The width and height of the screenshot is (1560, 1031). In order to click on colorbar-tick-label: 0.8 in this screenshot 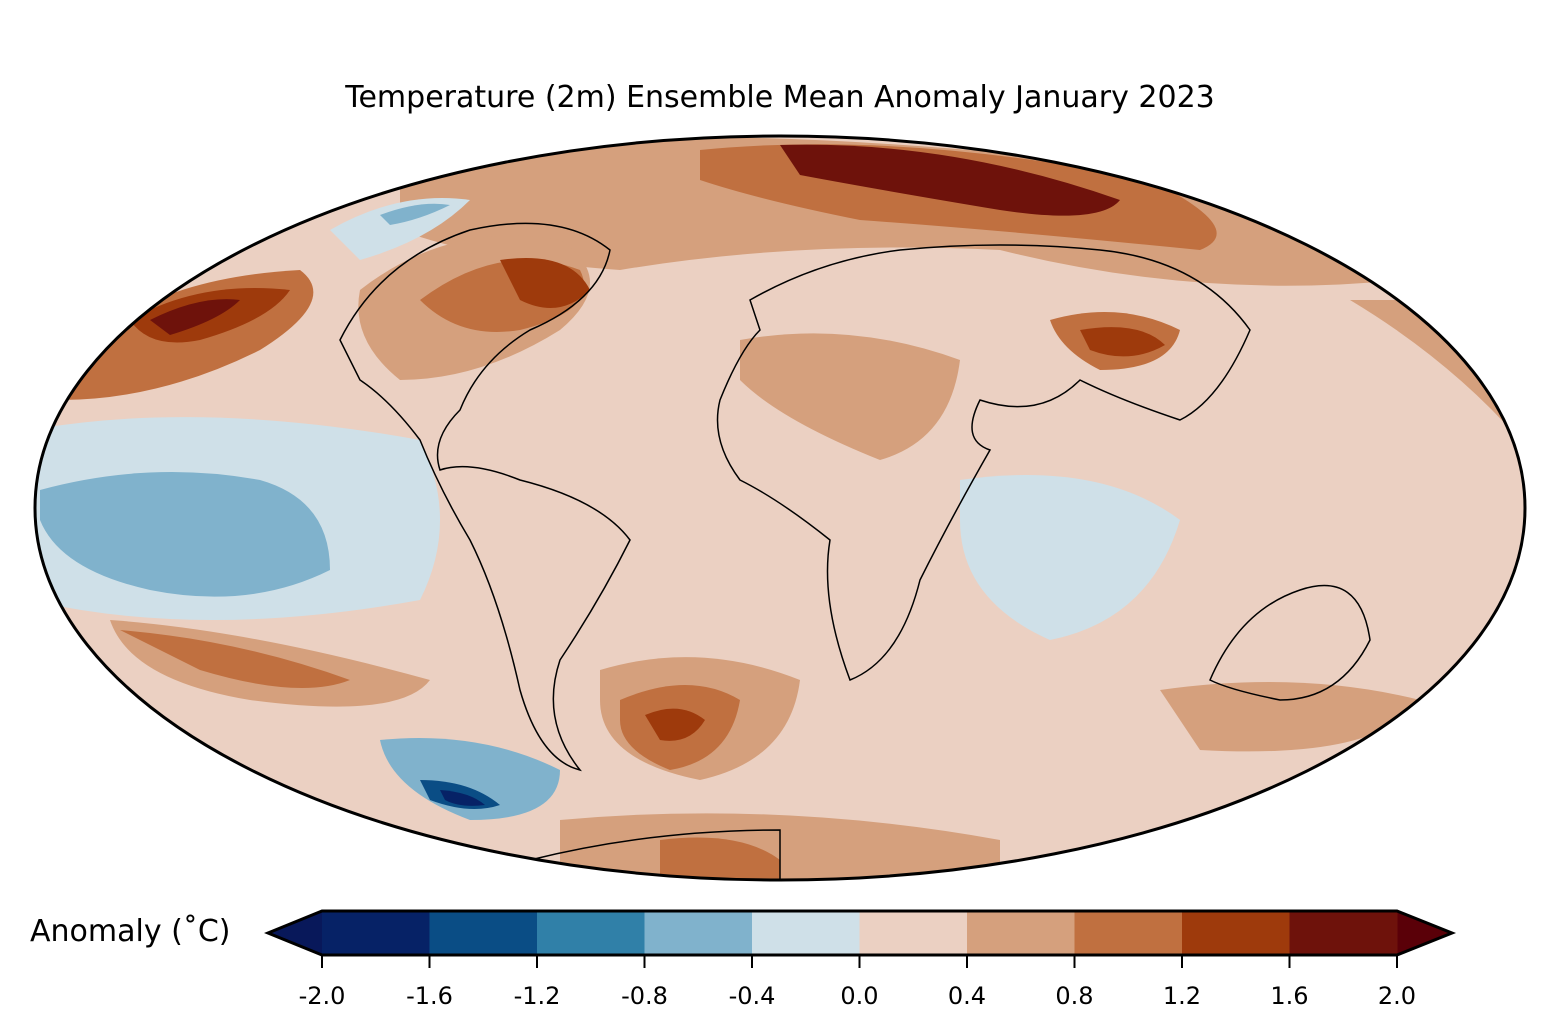, I will do `click(1074, 996)`.